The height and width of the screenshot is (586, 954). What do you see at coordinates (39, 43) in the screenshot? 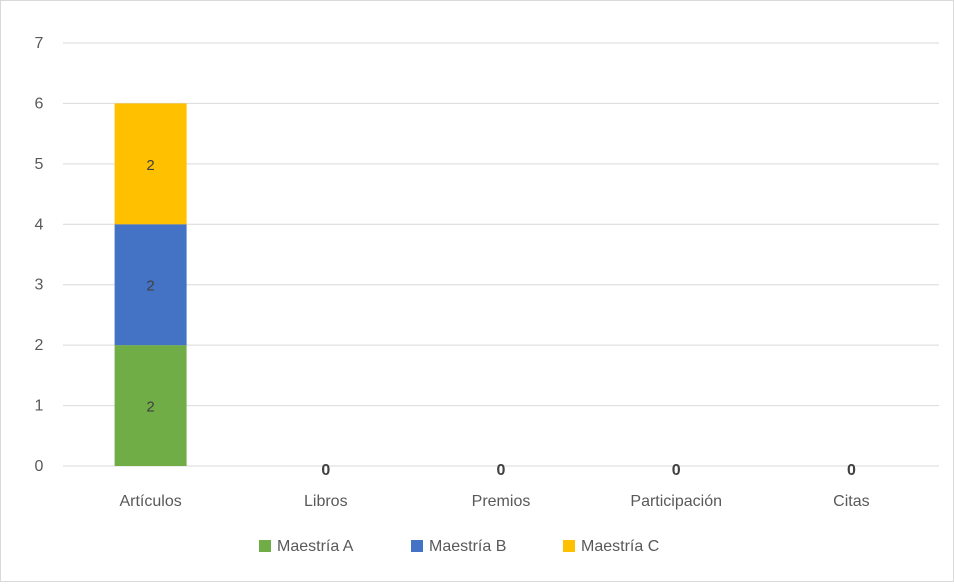
I see `y-tick-label: 7` at bounding box center [39, 43].